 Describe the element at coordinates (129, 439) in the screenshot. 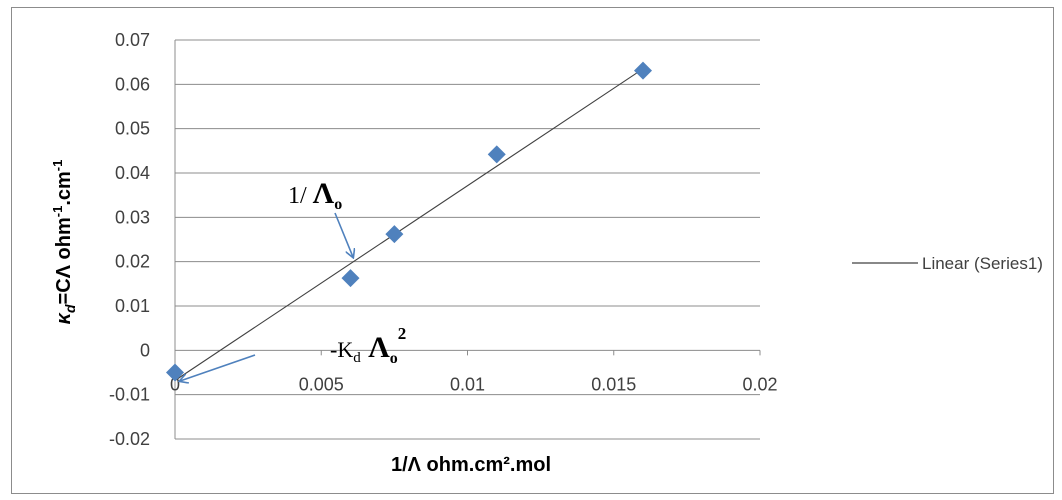

I see `y-tick-label: -0.02` at that location.